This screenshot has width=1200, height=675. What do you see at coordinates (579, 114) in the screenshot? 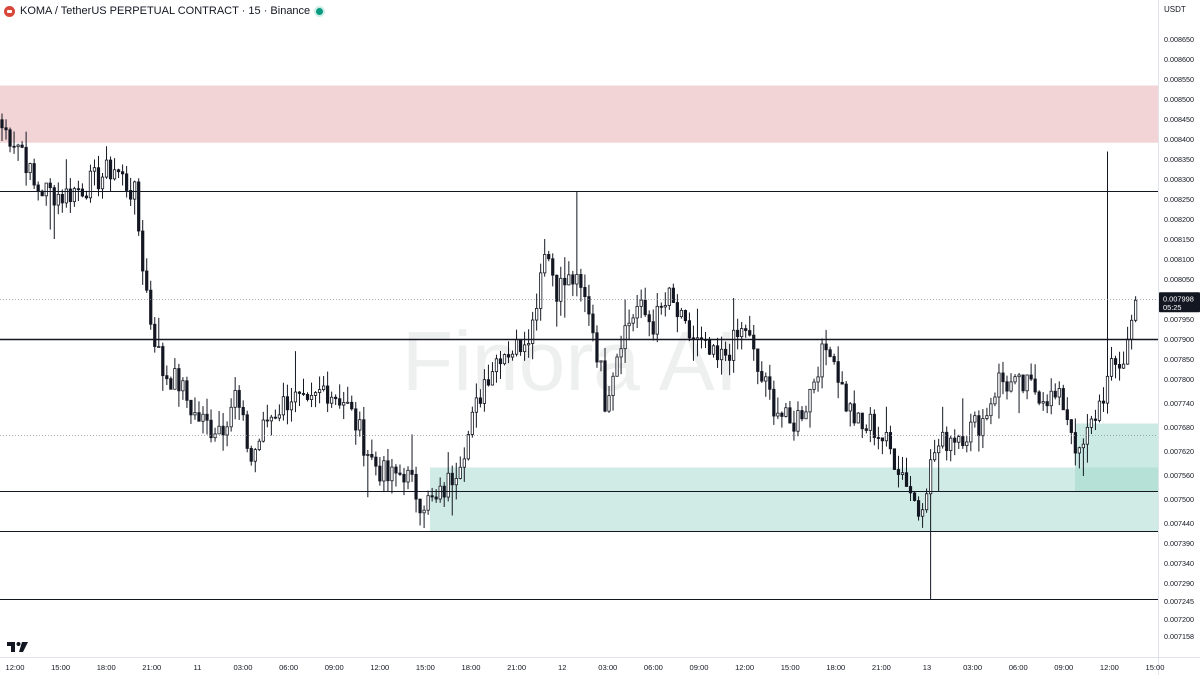
I see `supply-zone` at bounding box center [579, 114].